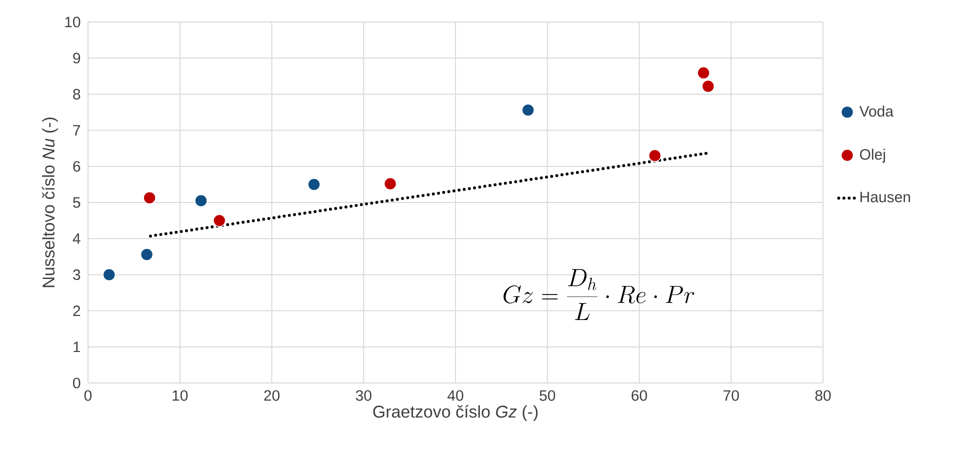  I want to click on y-tick-label: 7, so click(76, 130).